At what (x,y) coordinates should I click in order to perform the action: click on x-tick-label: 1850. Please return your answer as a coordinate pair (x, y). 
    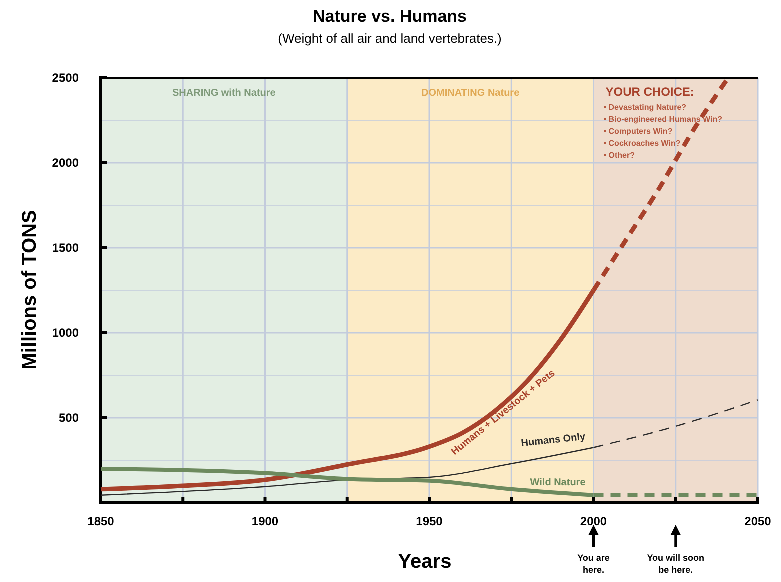
    Looking at the image, I should click on (101, 521).